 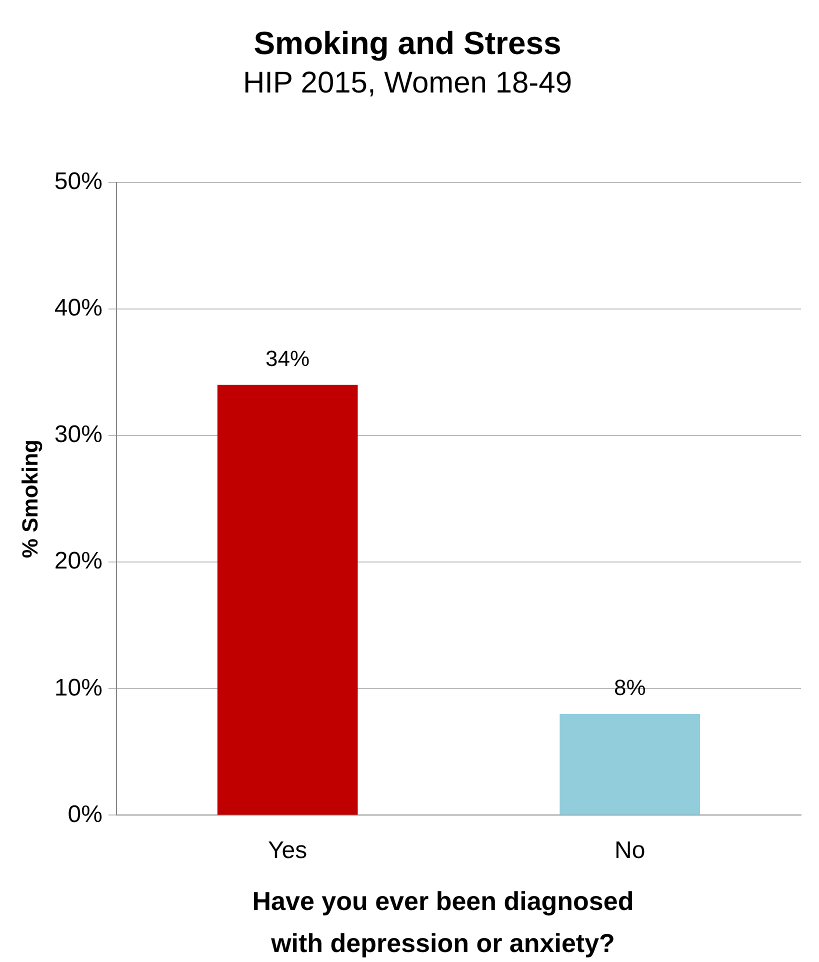 What do you see at coordinates (288, 850) in the screenshot?
I see `x-tick-label: Yes` at bounding box center [288, 850].